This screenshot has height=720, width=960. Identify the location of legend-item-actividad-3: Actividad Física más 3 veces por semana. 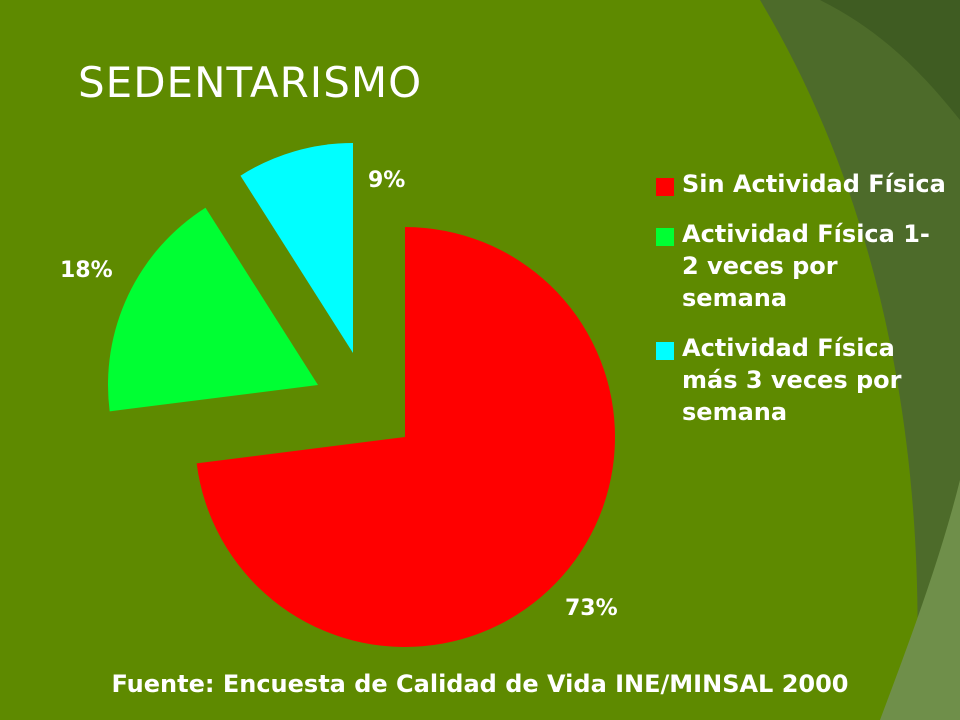
(801, 380).